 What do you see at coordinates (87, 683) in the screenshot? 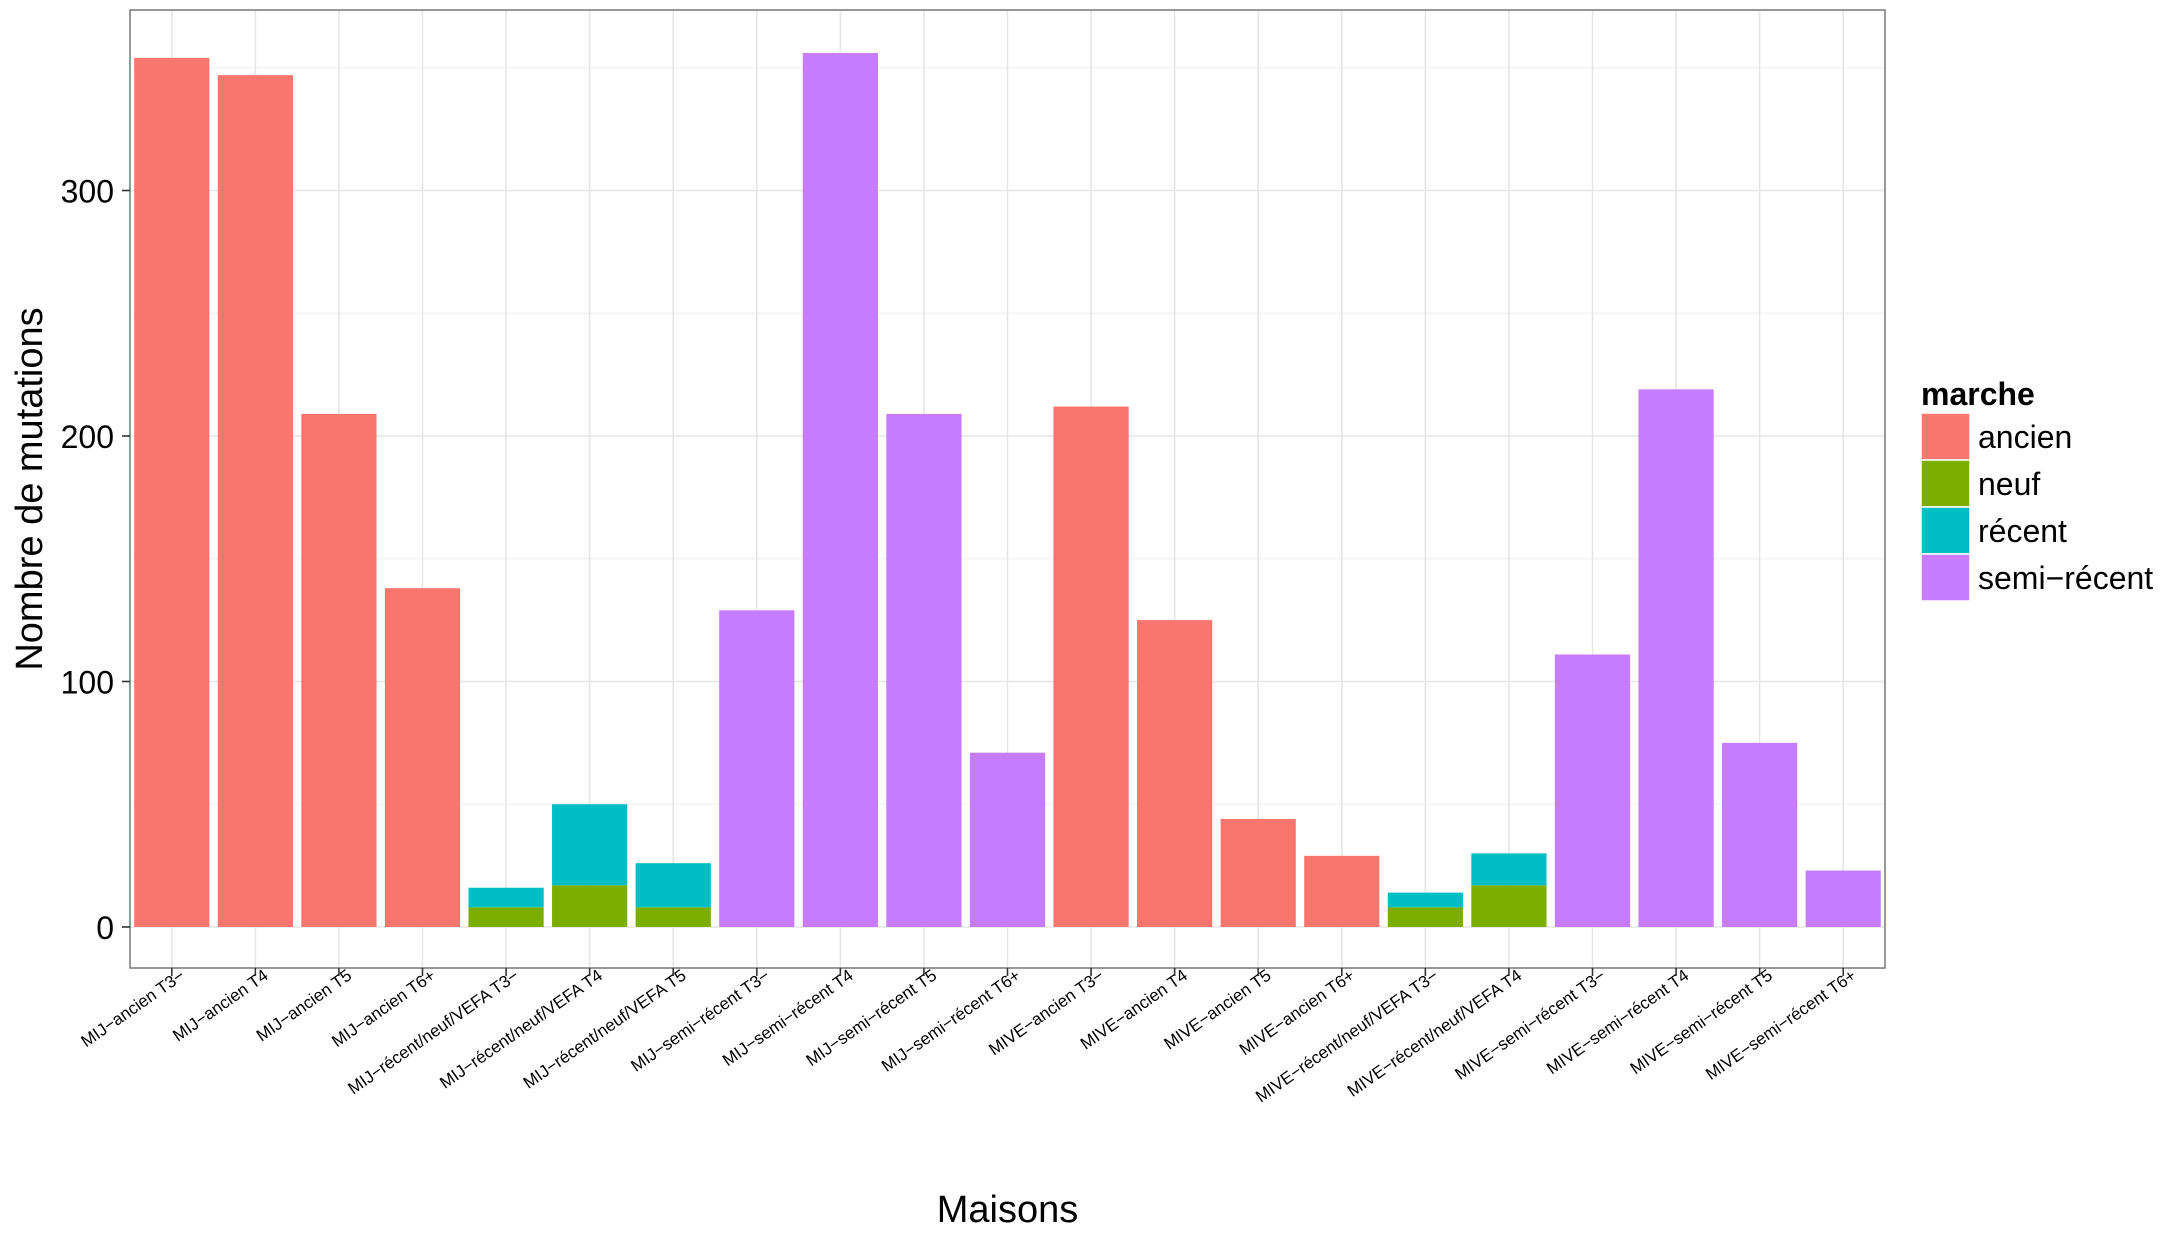
I see `y-tick-label: 100` at bounding box center [87, 683].